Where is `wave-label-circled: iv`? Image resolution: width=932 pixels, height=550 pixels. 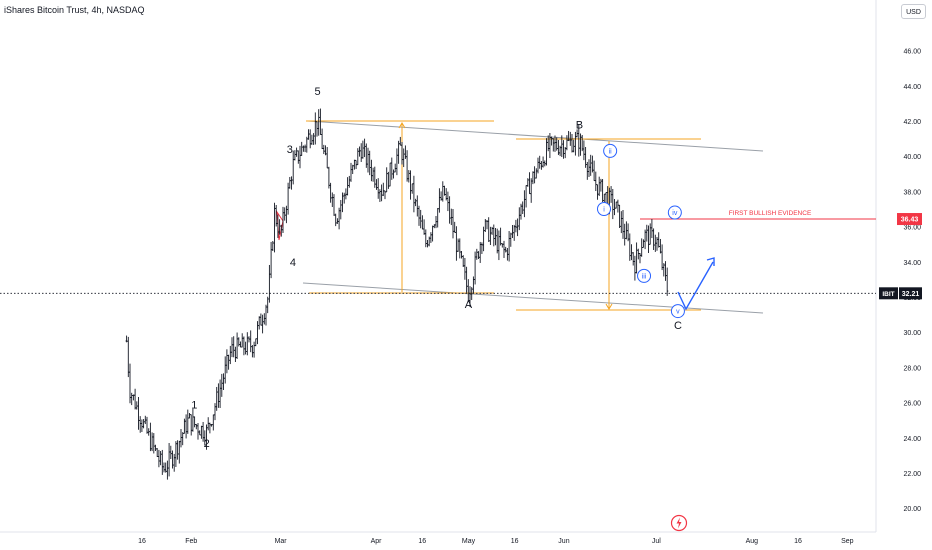
wave-label-circled: iv is located at coordinates (675, 213).